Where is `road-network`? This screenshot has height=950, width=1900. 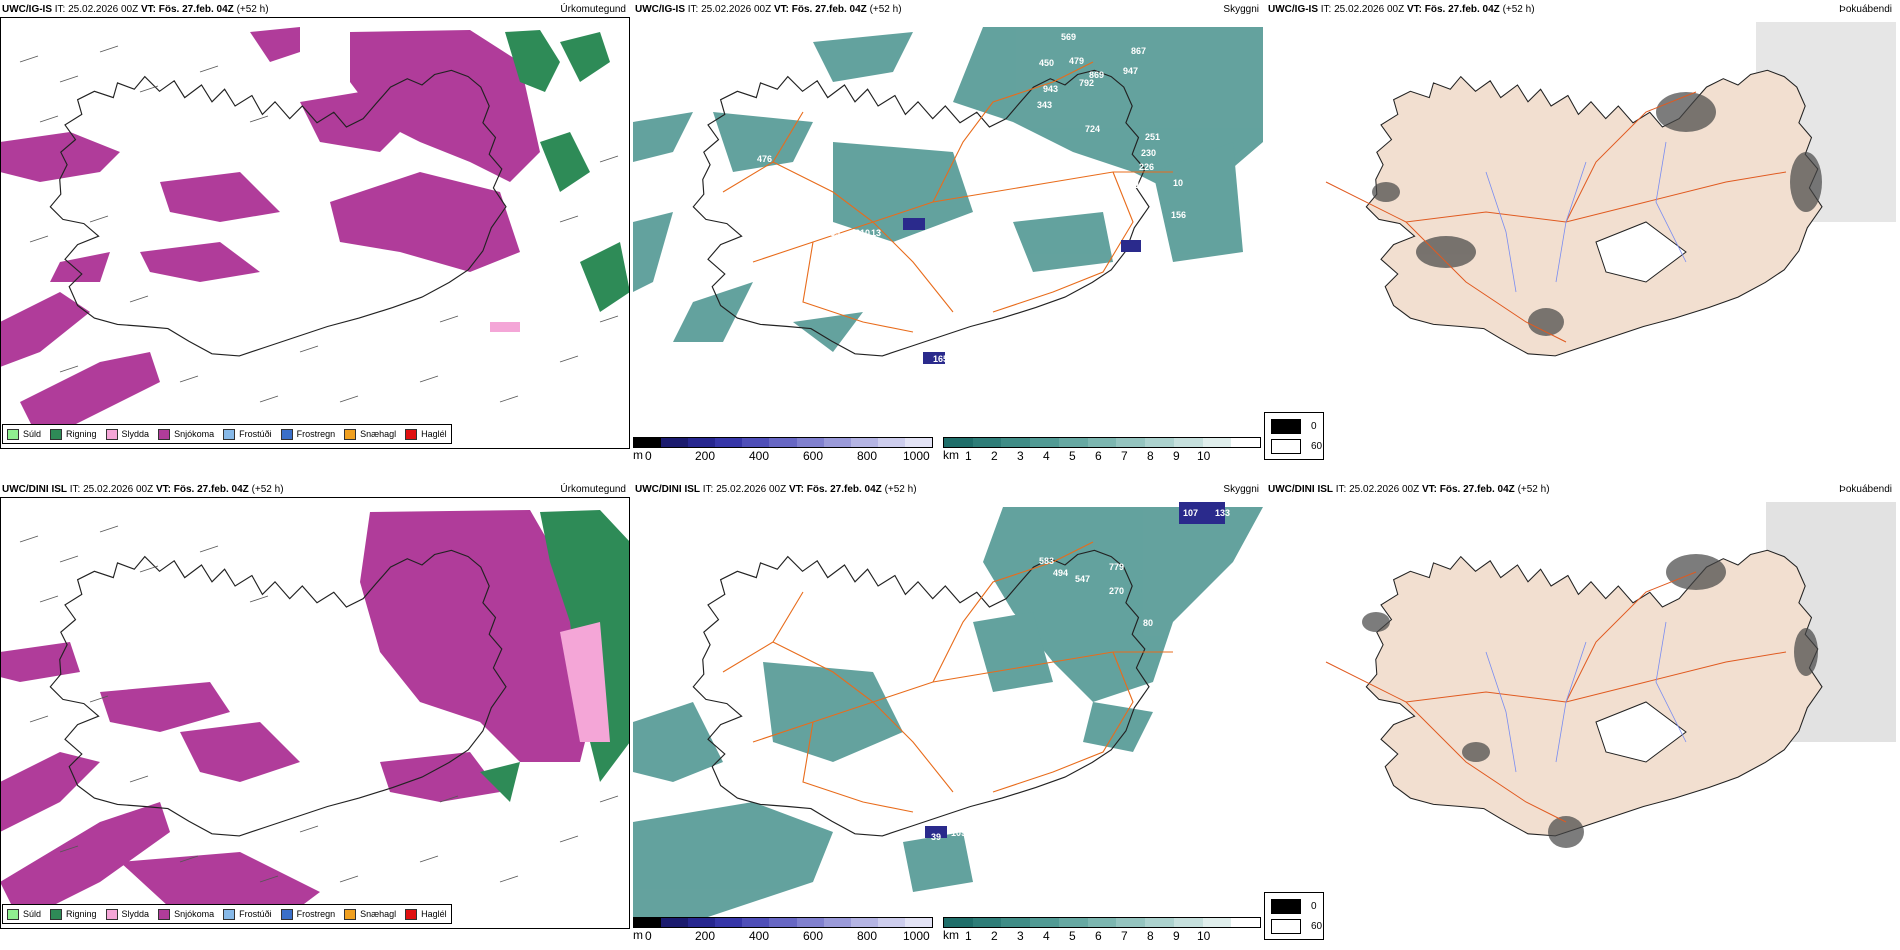
road-network is located at coordinates (947, 197).